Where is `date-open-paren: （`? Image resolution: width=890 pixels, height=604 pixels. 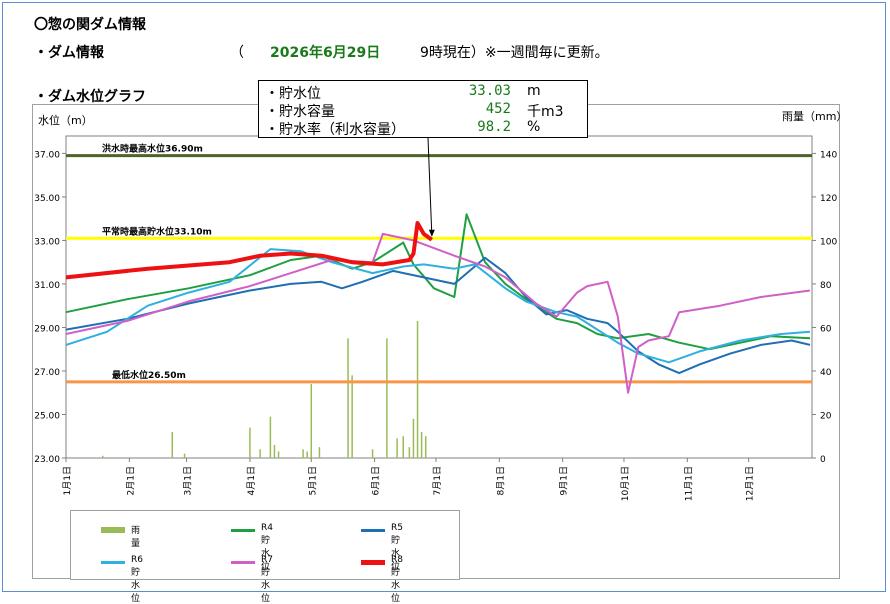 date-open-paren: （ is located at coordinates (237, 53).